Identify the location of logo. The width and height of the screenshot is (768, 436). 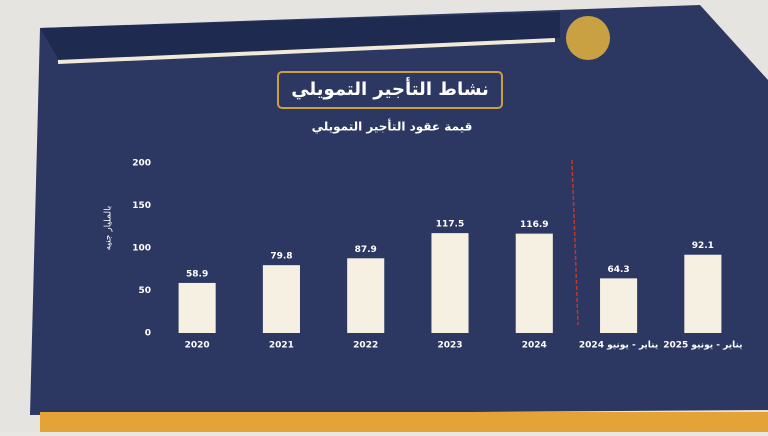
(588, 38).